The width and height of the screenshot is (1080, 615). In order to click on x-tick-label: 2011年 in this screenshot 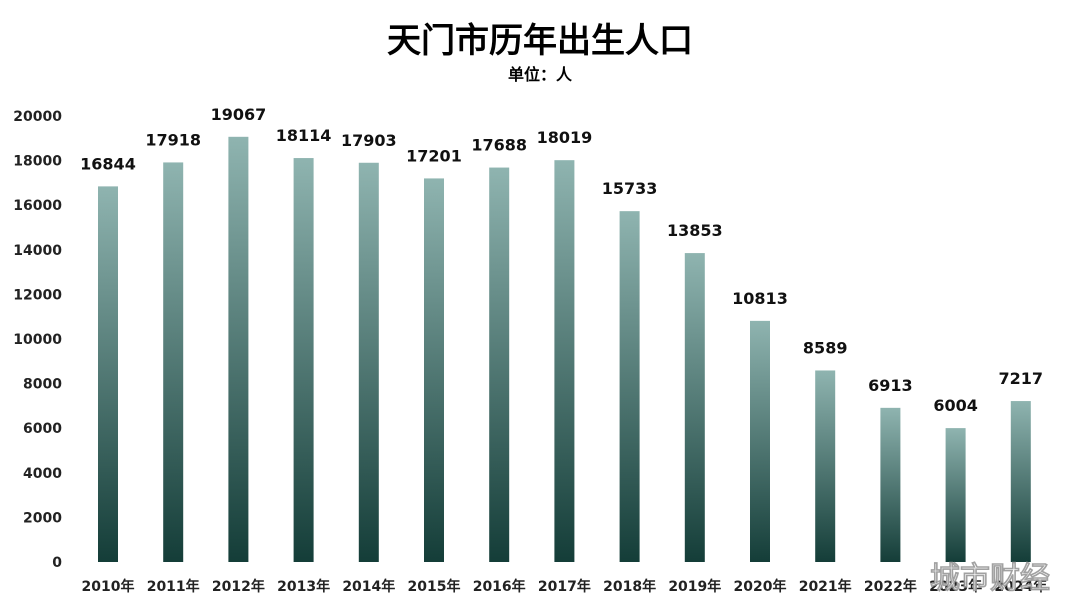, I will do `click(173, 586)`.